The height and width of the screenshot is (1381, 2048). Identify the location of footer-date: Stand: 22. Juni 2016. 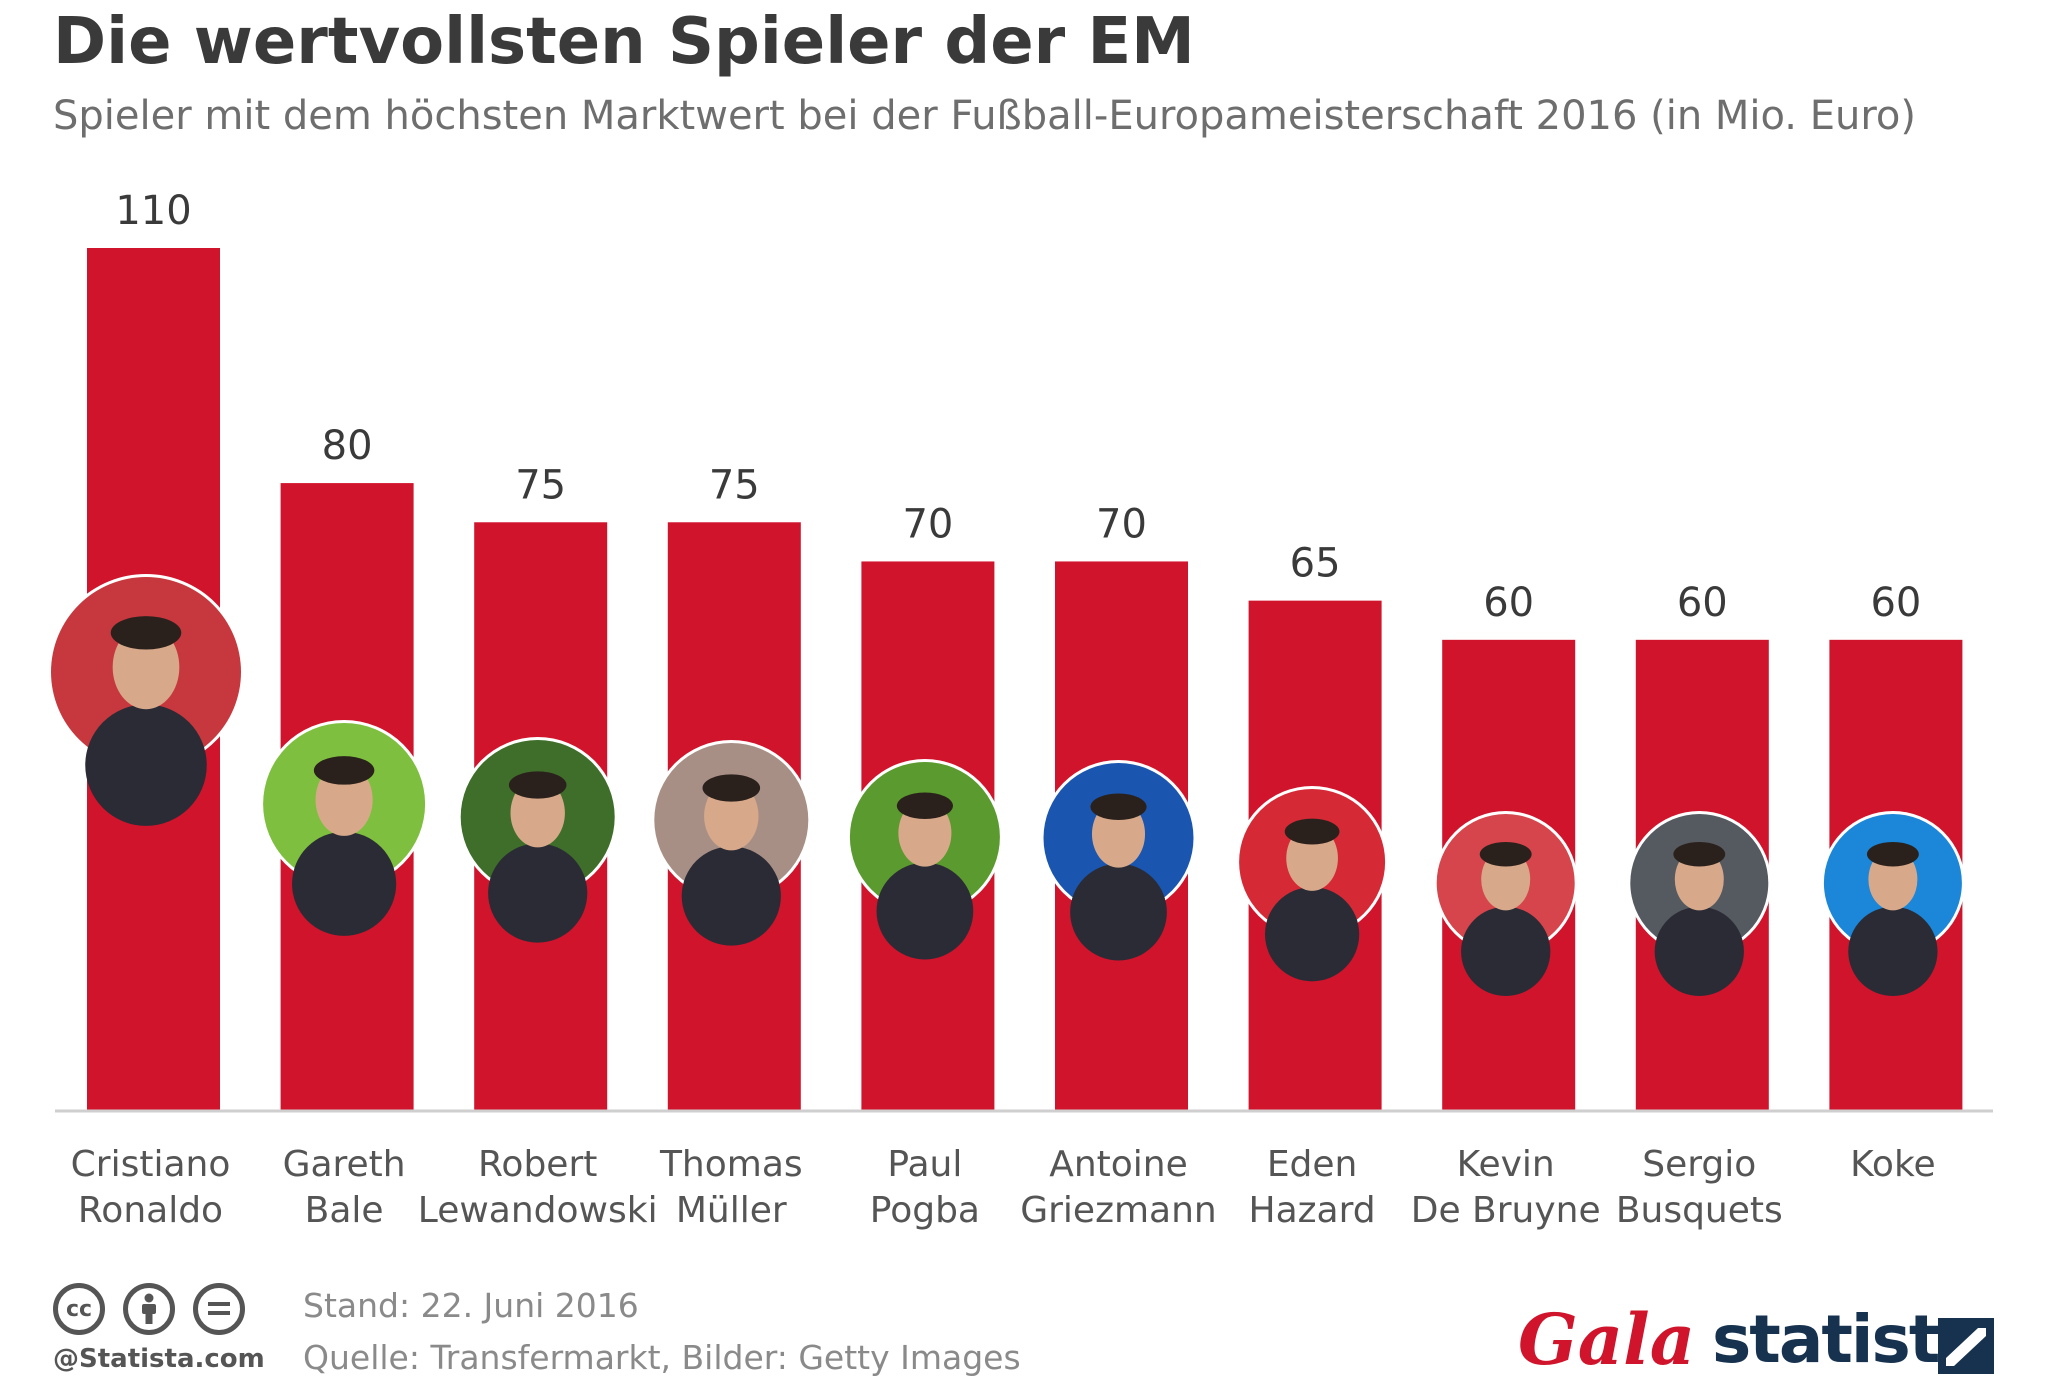
(471, 1305).